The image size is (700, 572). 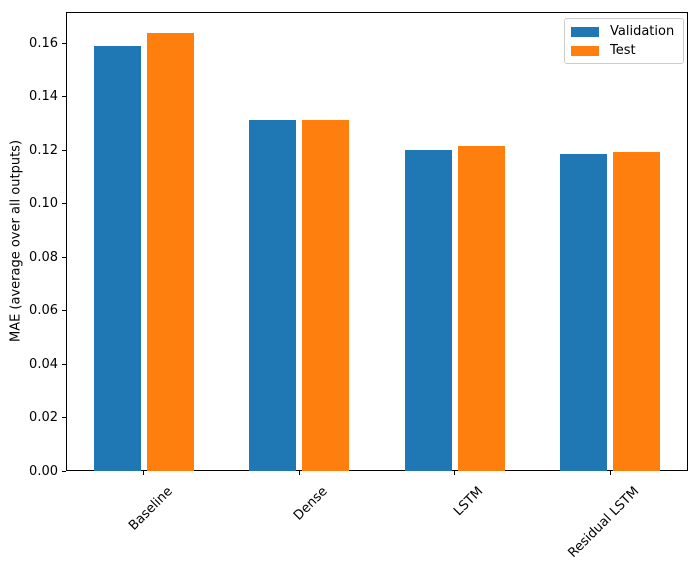 What do you see at coordinates (43, 418) in the screenshot?
I see `y-tick-label: 0.02` at bounding box center [43, 418].